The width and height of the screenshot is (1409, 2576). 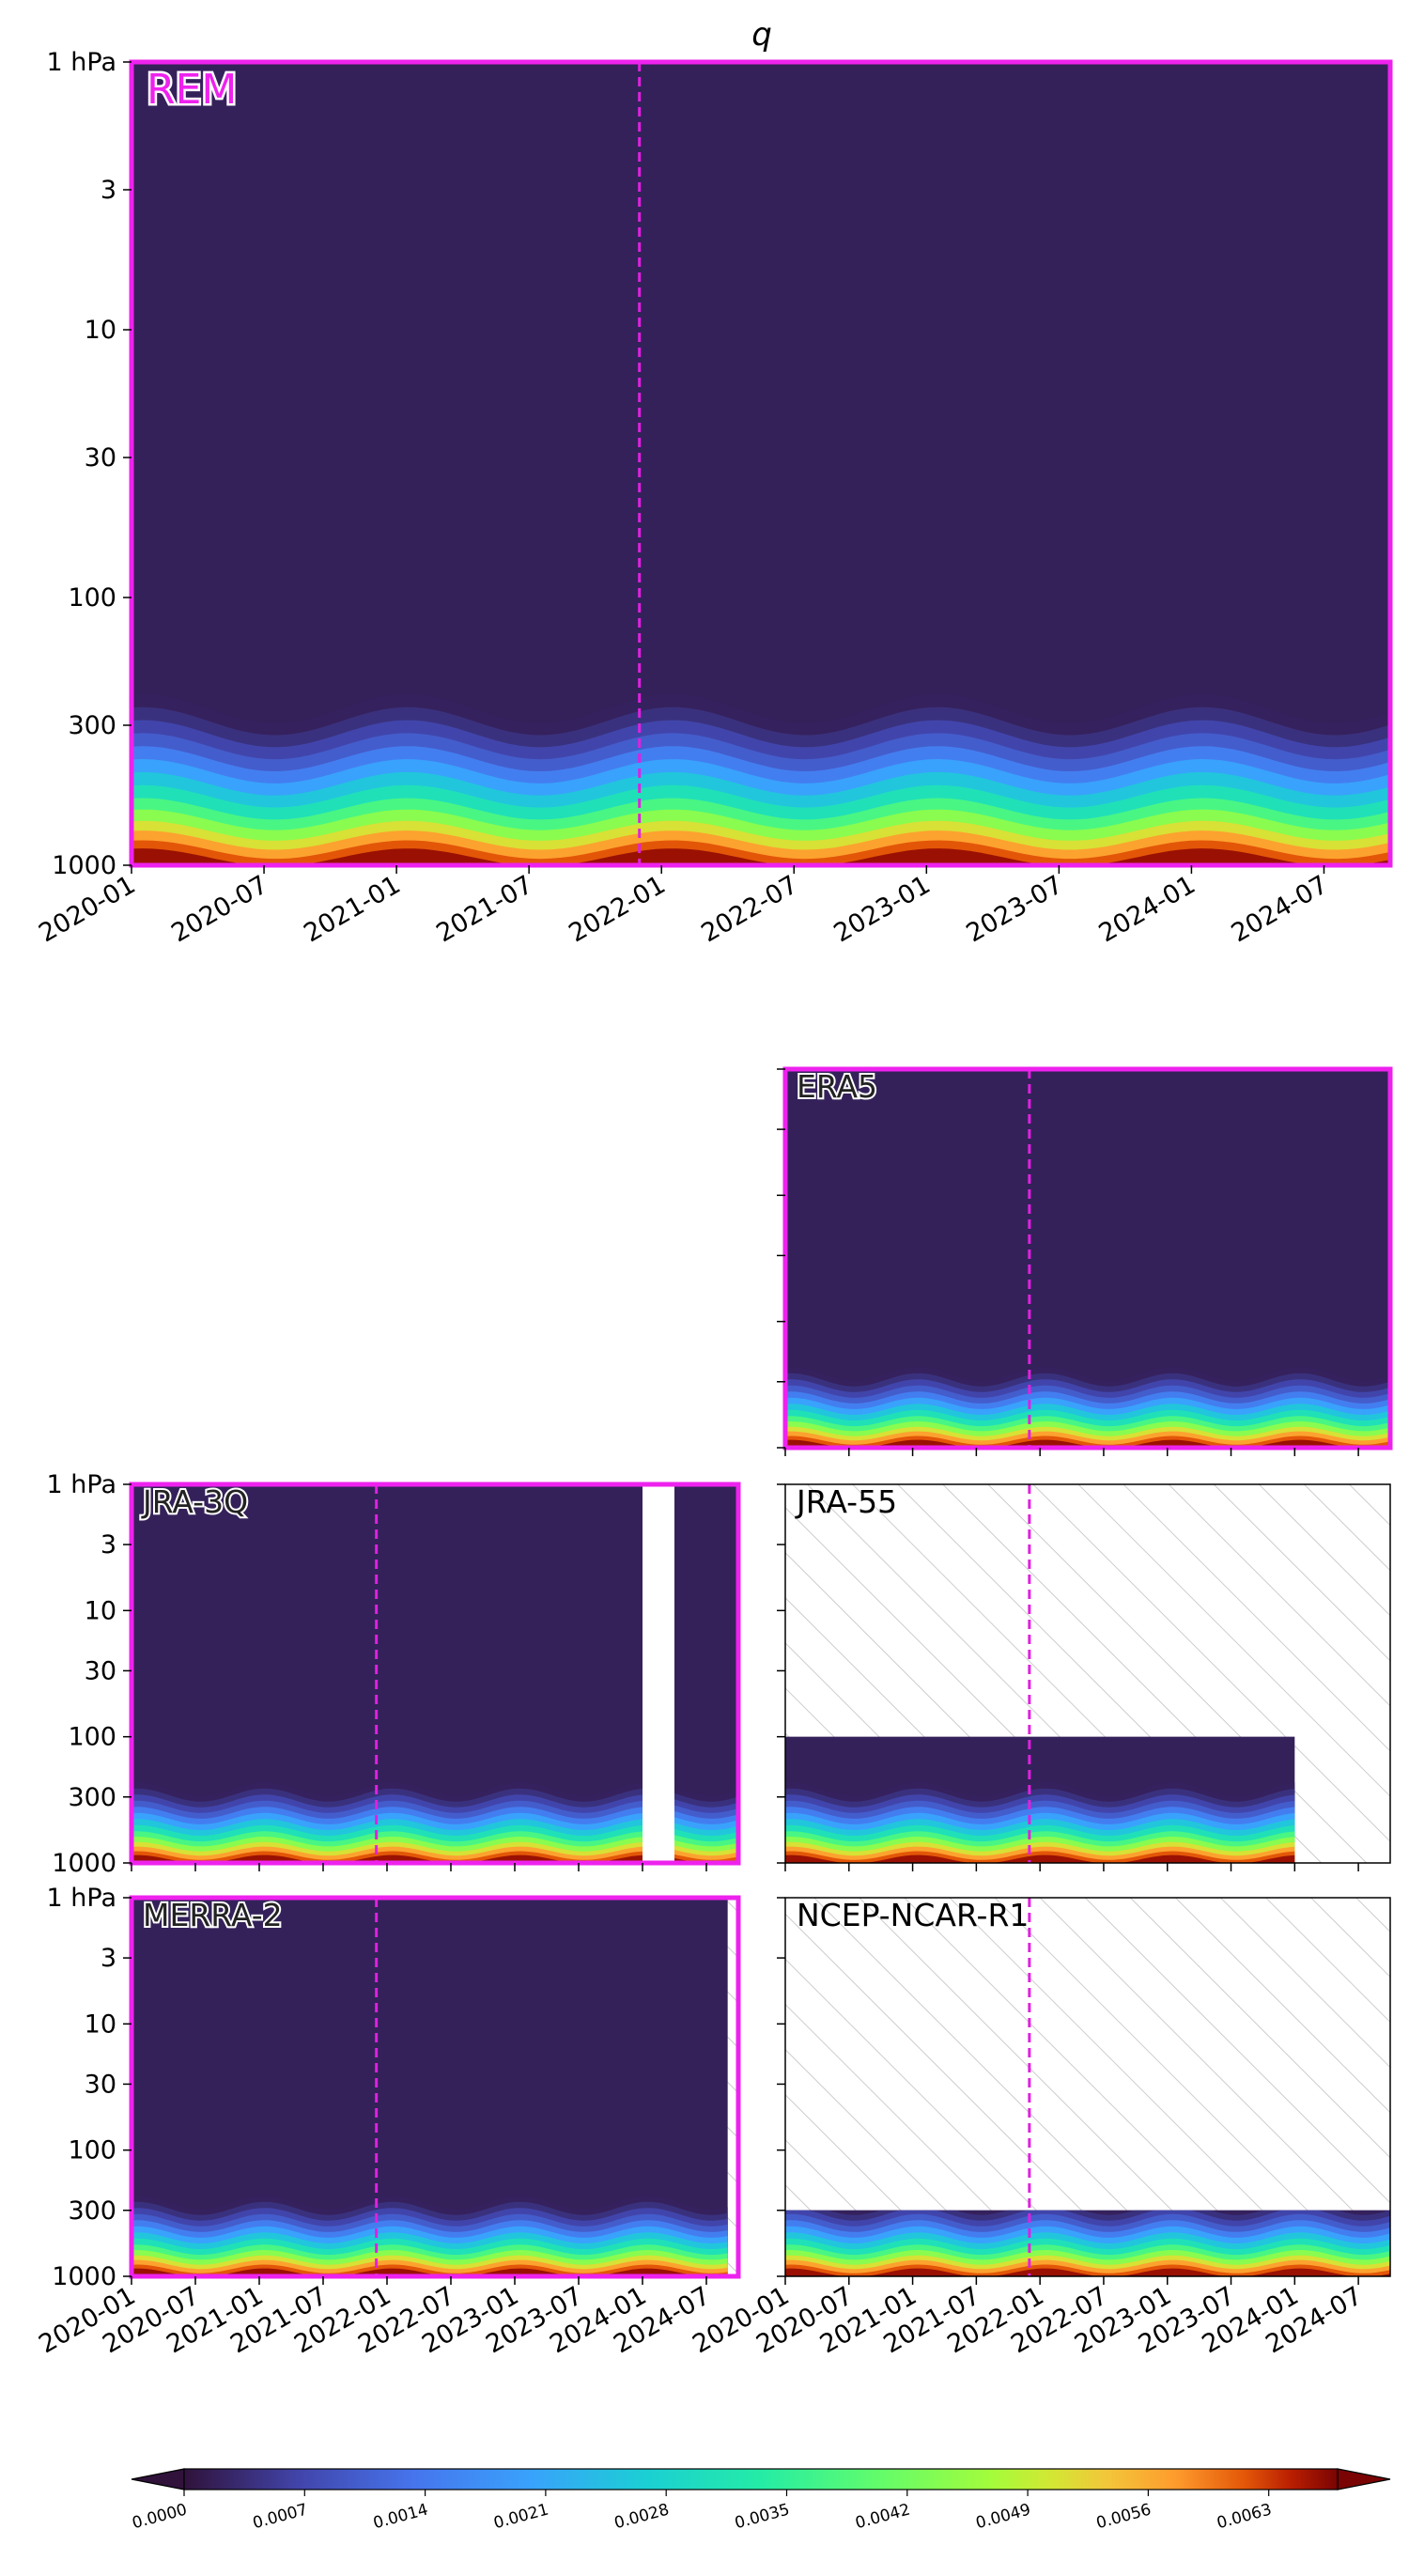 I want to click on panel-label: ERA5, so click(x=837, y=1086).